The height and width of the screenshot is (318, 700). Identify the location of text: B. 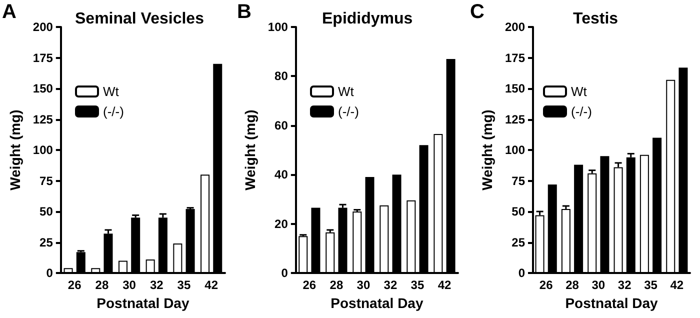
(244, 12).